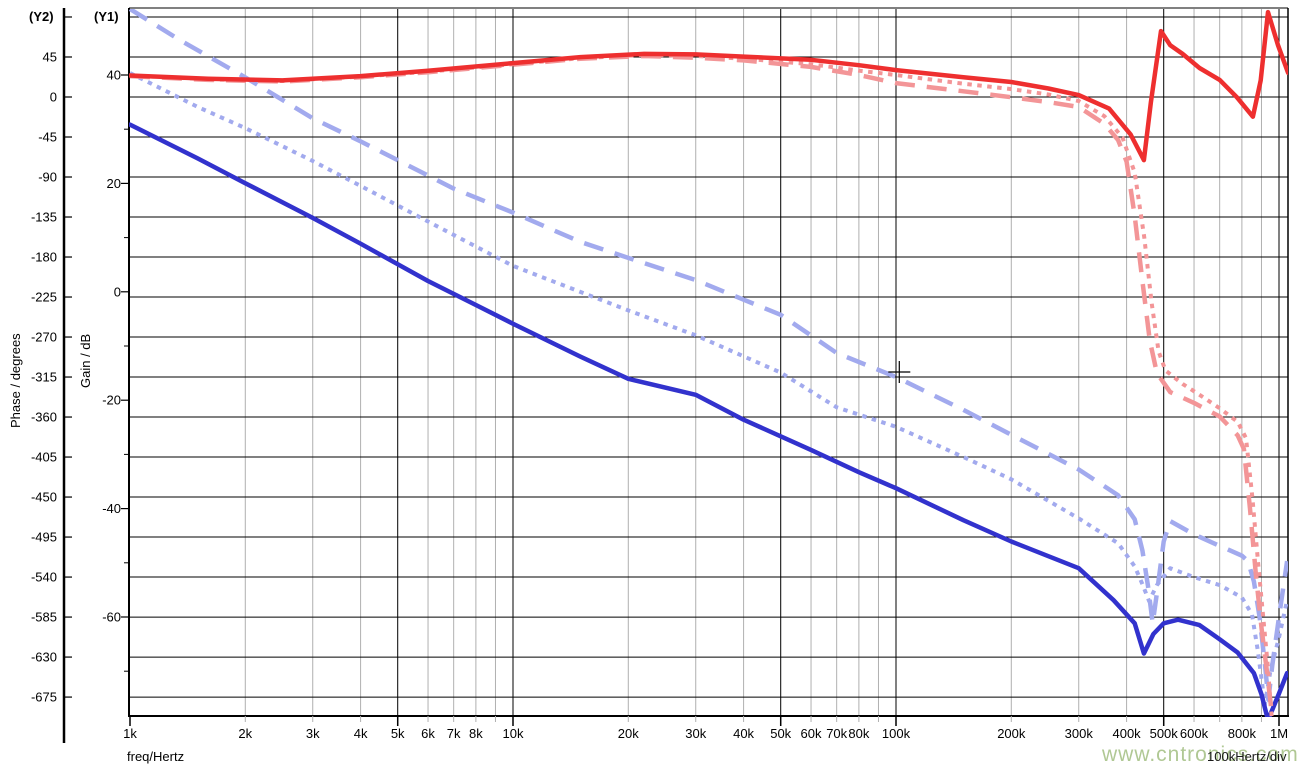 The width and height of the screenshot is (1297, 778). I want to click on x-tick-label: 10k, so click(513, 733).